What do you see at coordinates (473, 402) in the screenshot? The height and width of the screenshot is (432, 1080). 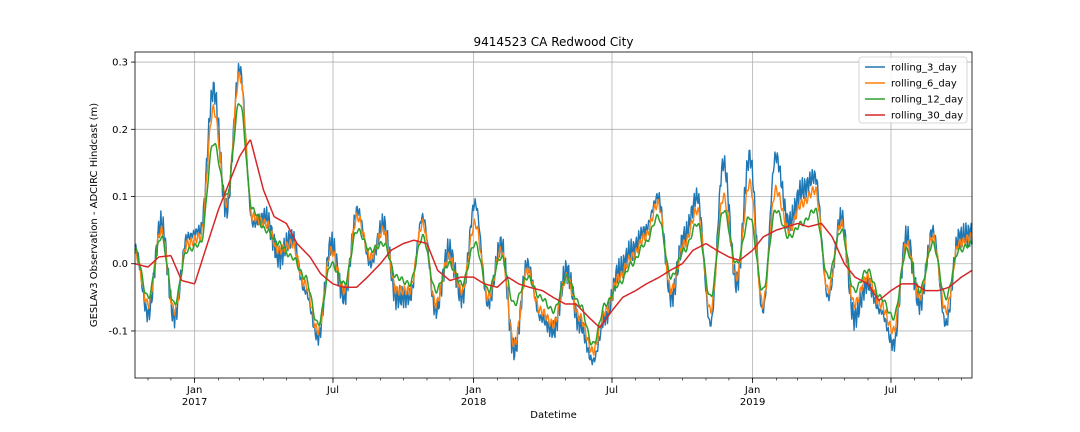 I see `x-tick-year-label: 2018` at bounding box center [473, 402].